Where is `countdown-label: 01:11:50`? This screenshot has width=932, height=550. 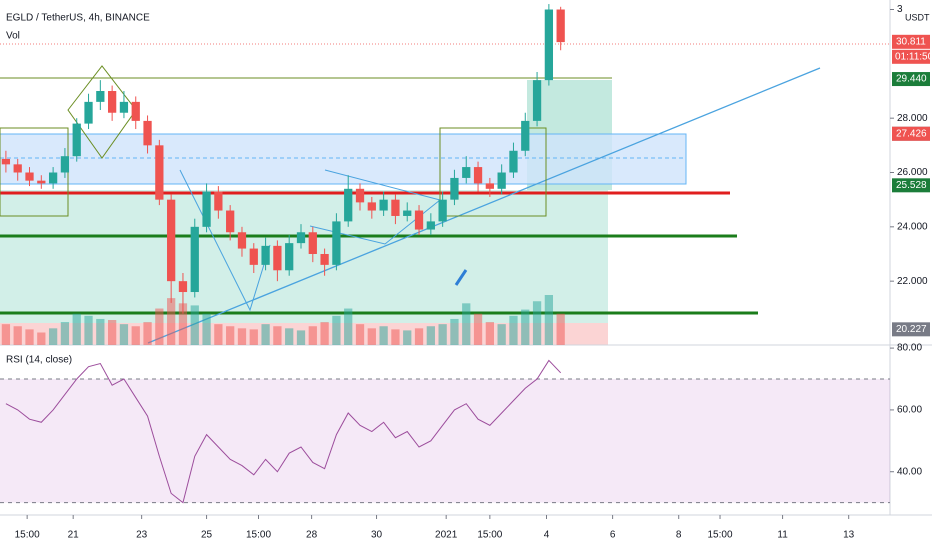
countdown-label: 01:11:50 is located at coordinates (913, 56).